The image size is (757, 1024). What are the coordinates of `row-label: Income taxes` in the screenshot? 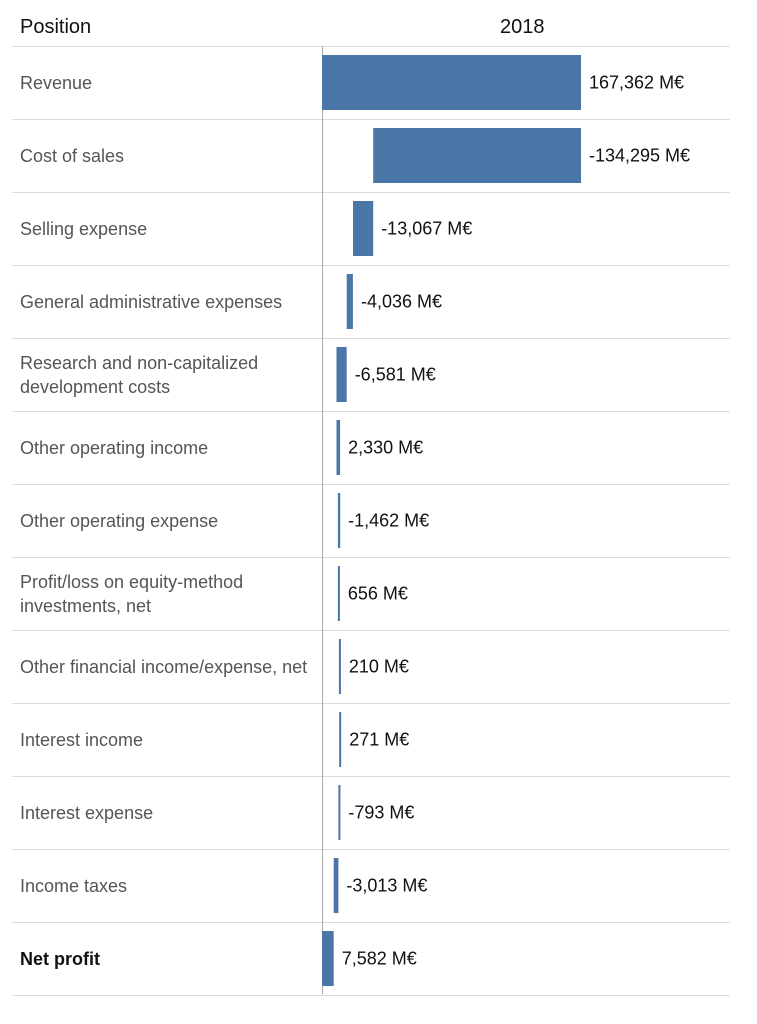 It's located at (74, 886).